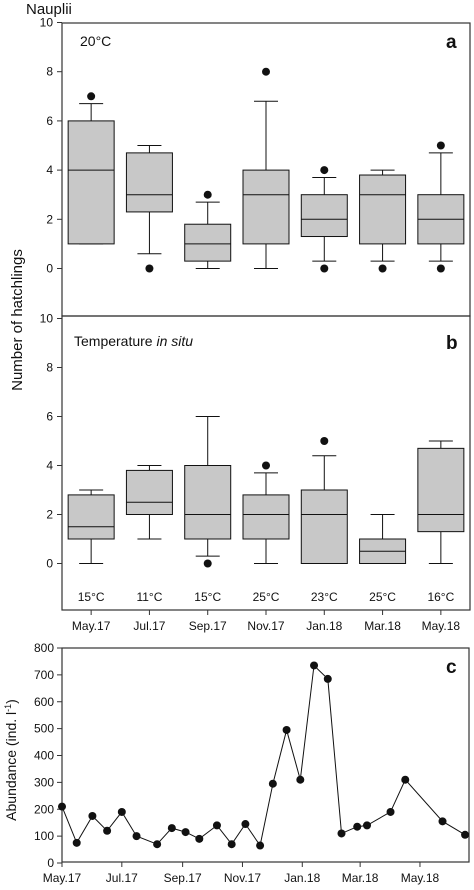  What do you see at coordinates (44, 782) in the screenshot?
I see `y-tick-label: 300` at bounding box center [44, 782].